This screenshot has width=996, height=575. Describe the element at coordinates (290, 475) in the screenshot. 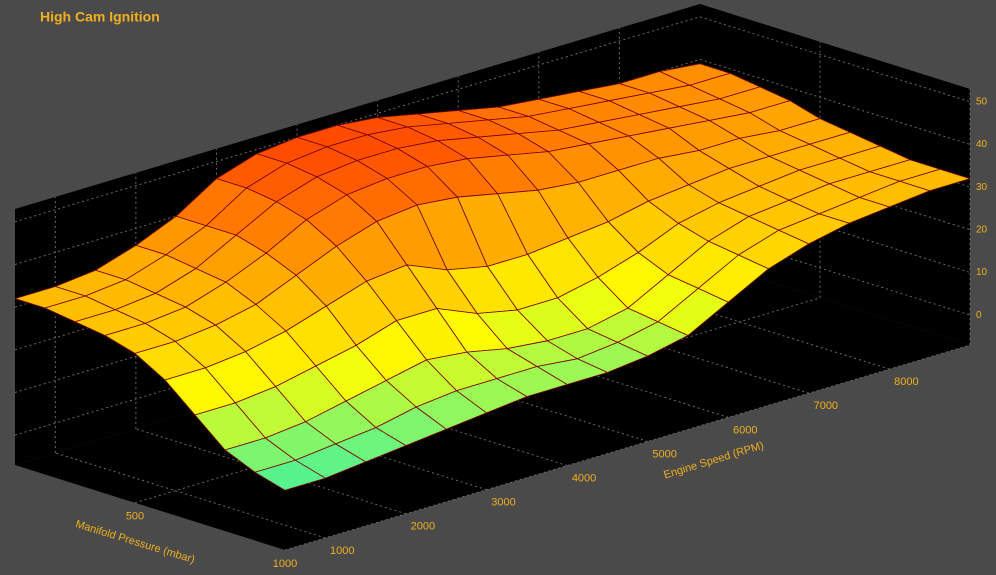

I see `surface-cell` at that location.